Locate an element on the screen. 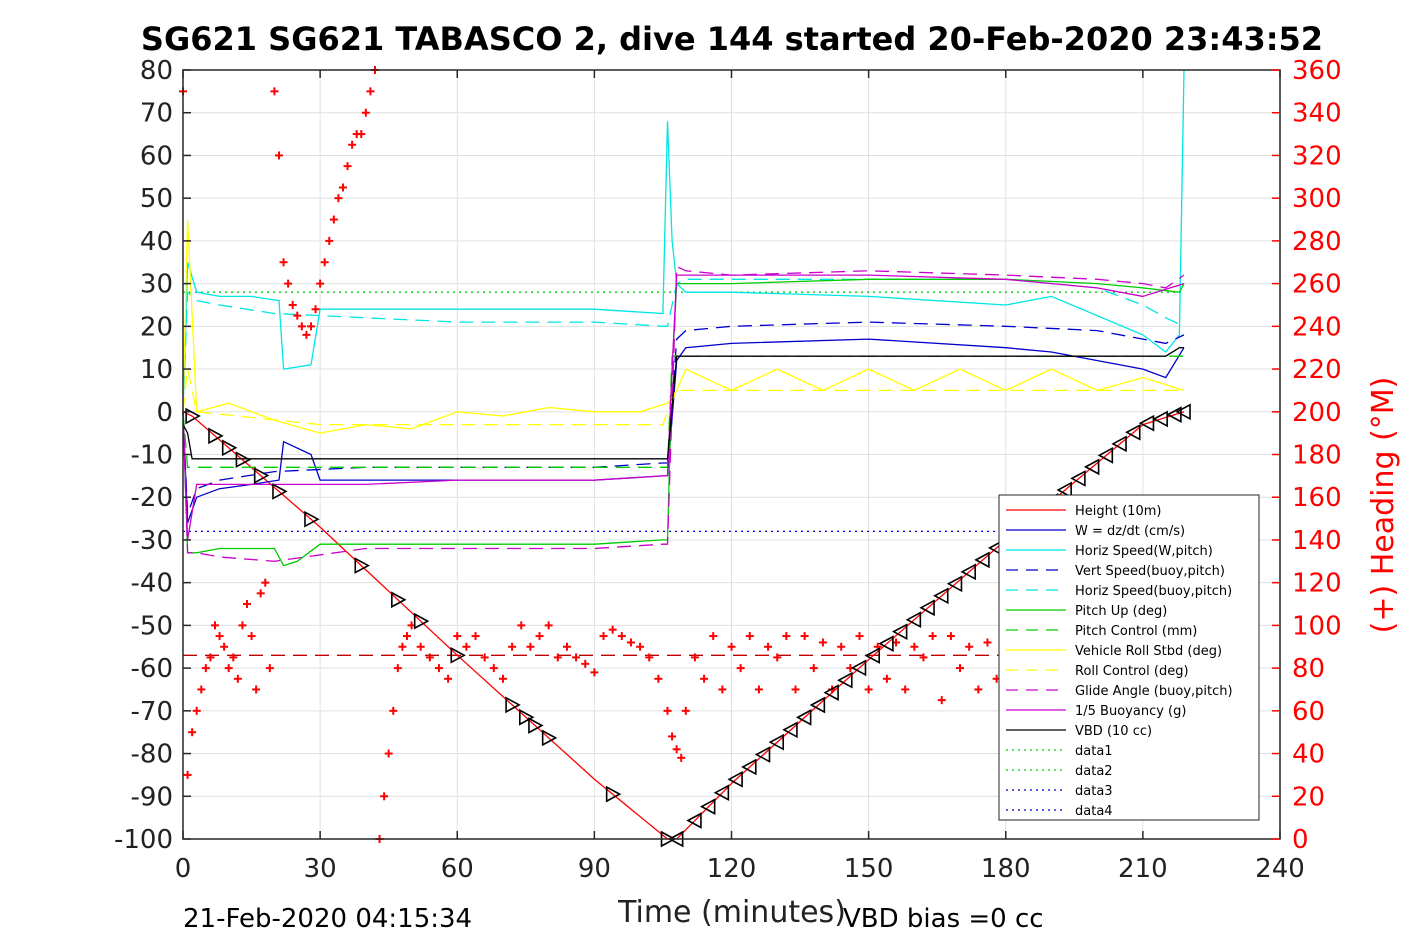  y-tick-label: 60 is located at coordinates (156, 156).